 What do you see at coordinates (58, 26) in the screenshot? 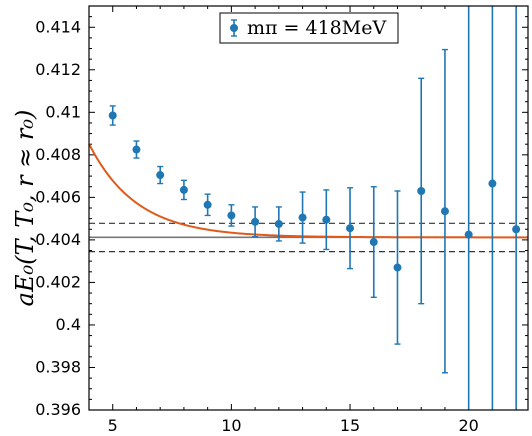
I see `y-tick-label: 0.414` at bounding box center [58, 26].